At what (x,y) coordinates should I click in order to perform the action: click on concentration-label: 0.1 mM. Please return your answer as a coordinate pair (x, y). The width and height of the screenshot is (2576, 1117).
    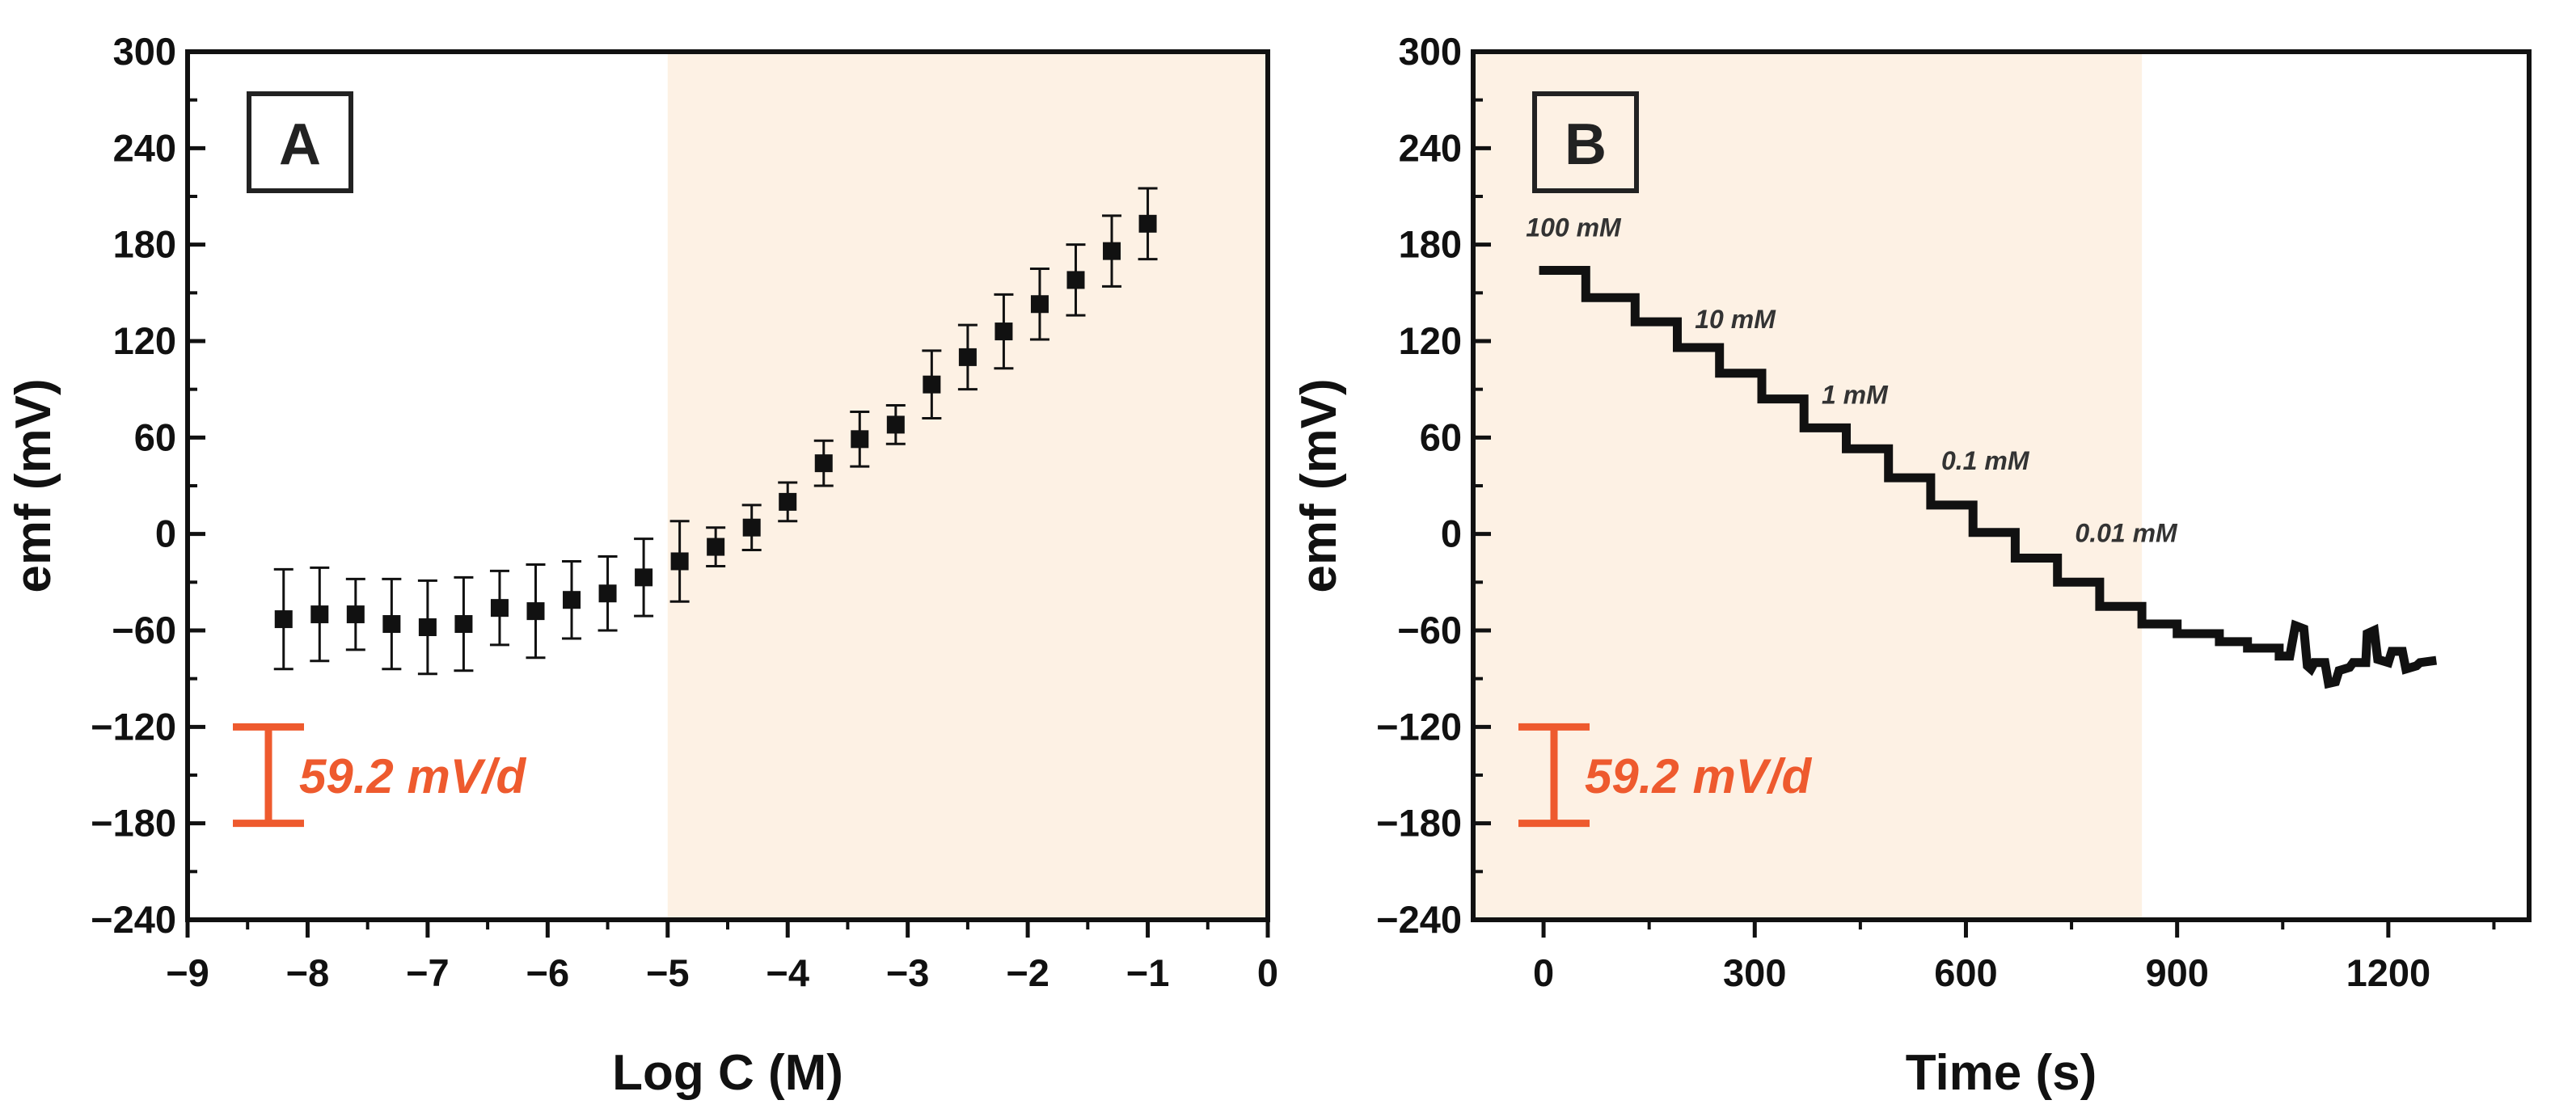
    Looking at the image, I should click on (1985, 460).